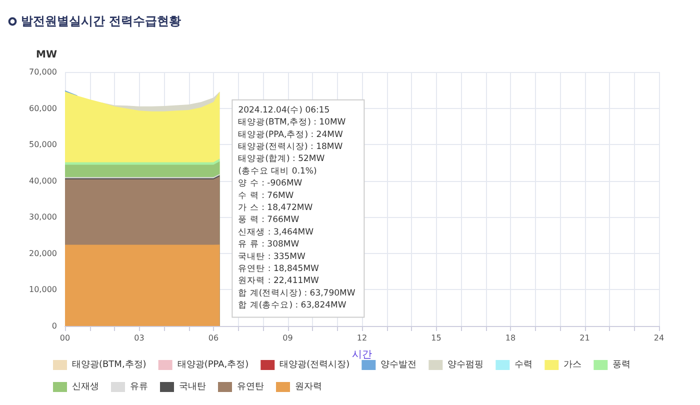 Image resolution: width=700 pixels, height=405 pixels. What do you see at coordinates (46, 55) in the screenshot?
I see `y-axis-title: MW` at bounding box center [46, 55].